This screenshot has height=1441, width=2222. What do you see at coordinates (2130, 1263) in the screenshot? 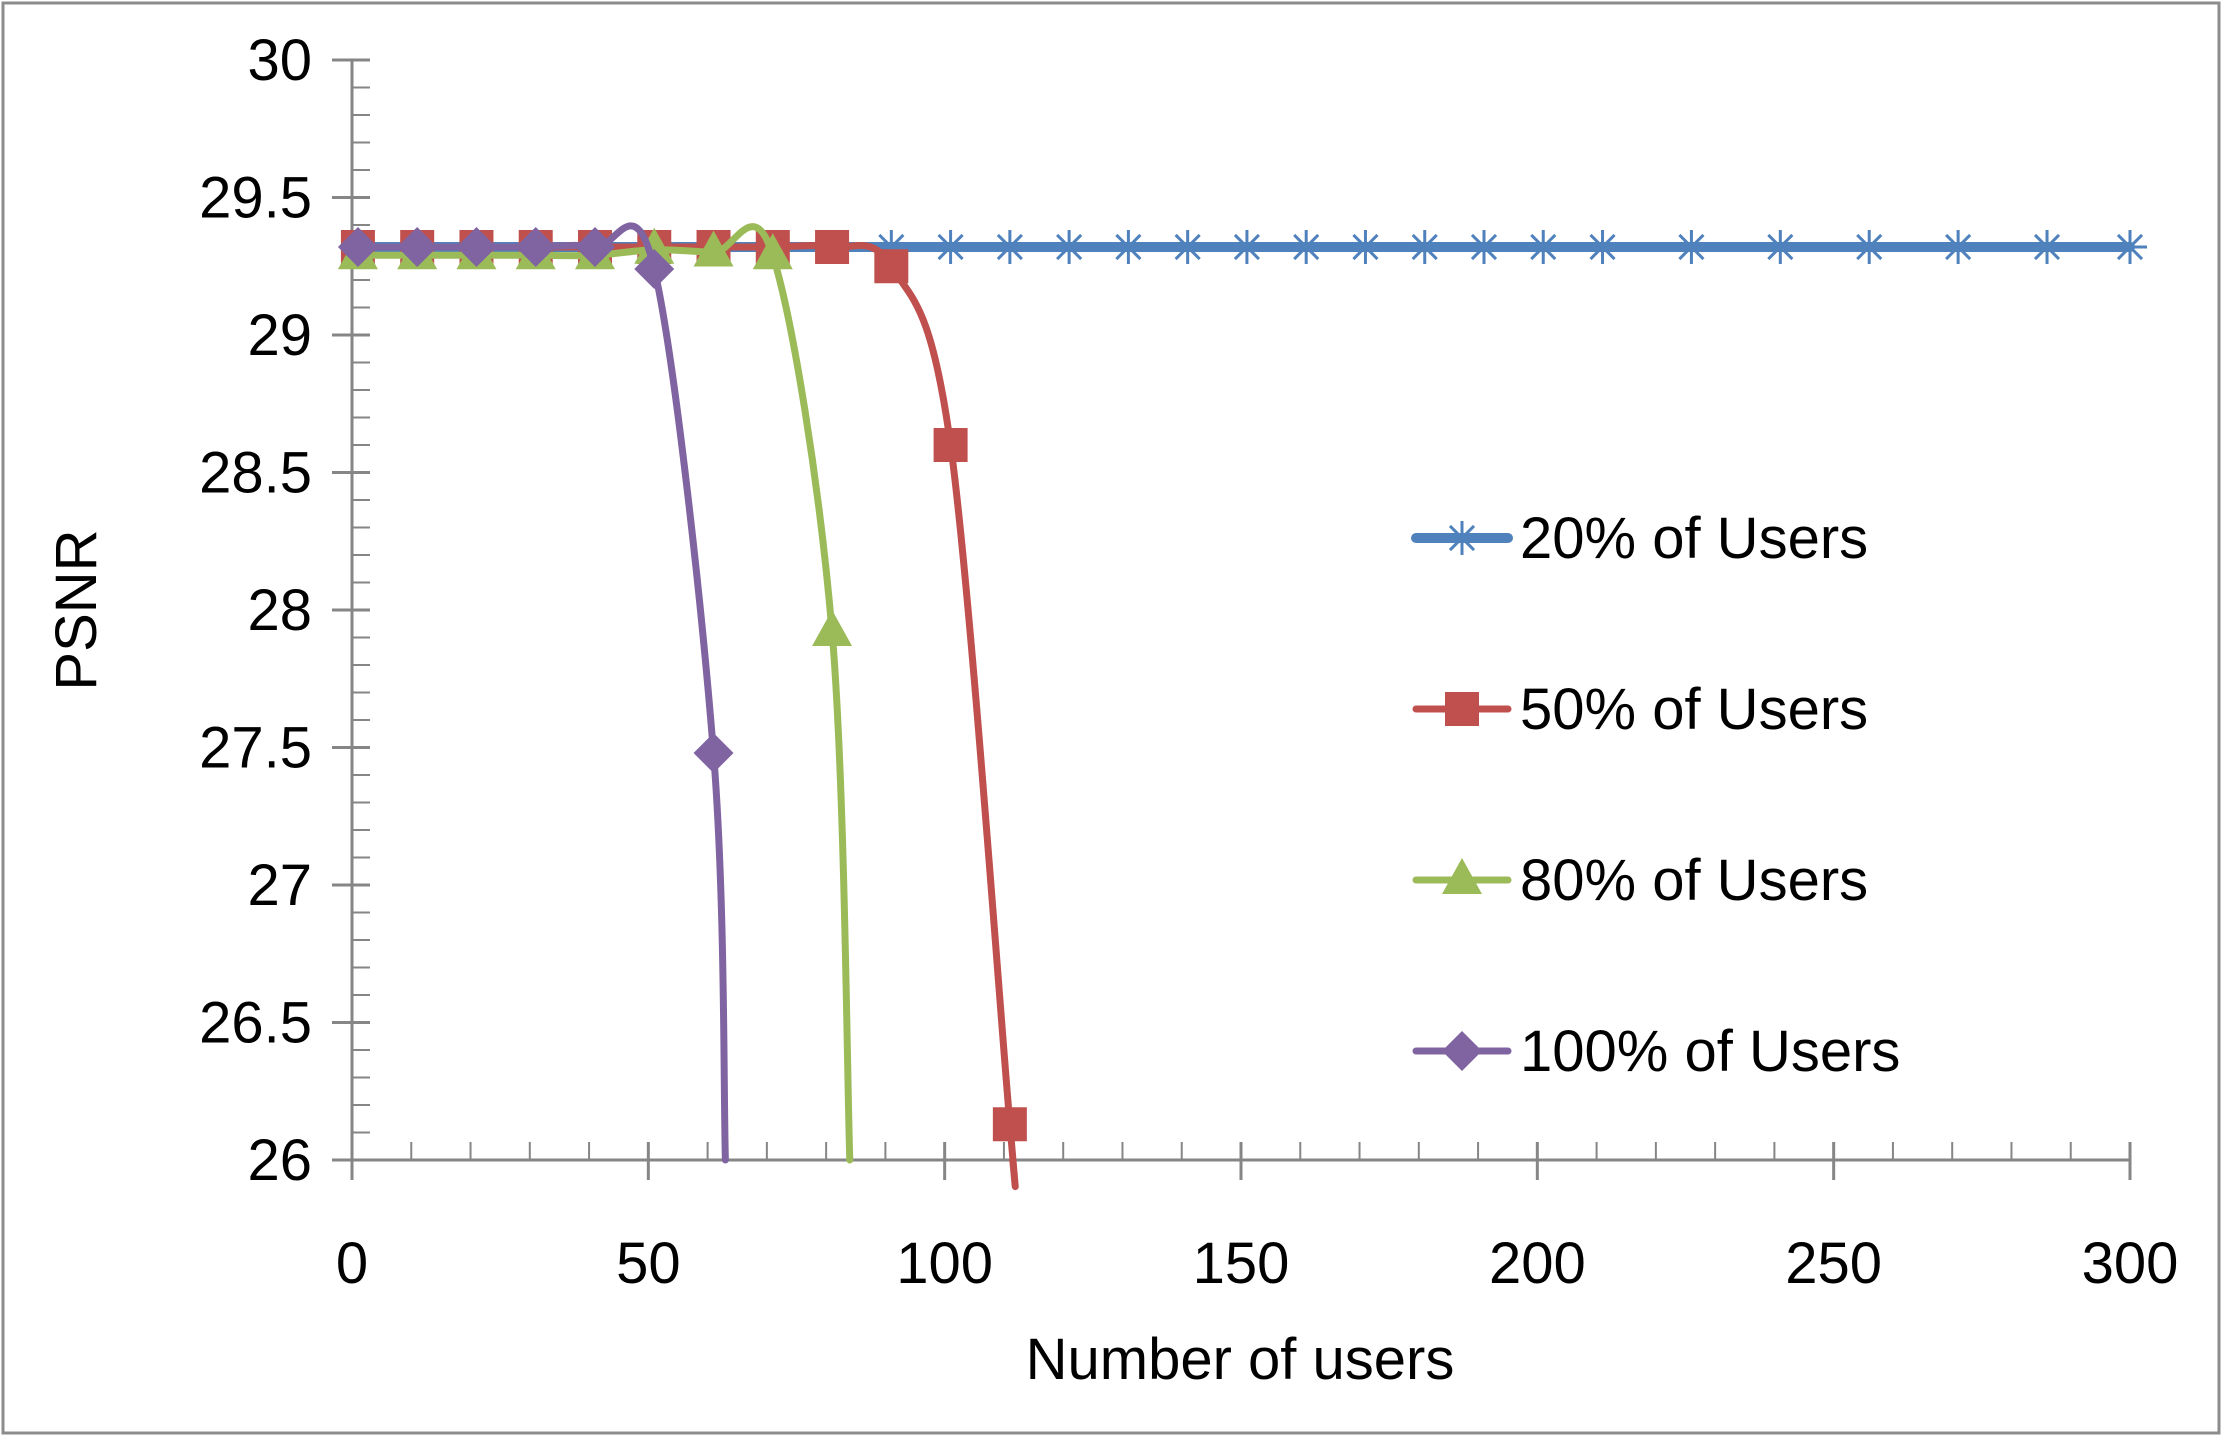
I see `x-tick-label: 300` at bounding box center [2130, 1263].